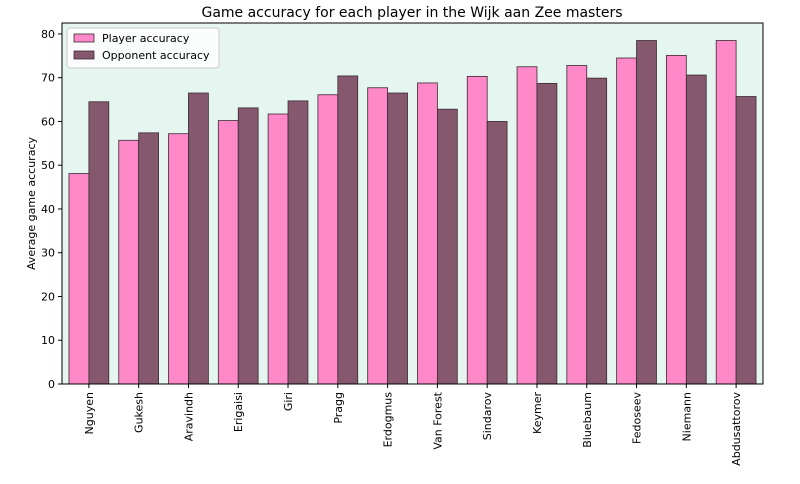 The height and width of the screenshot is (484, 800). Describe the element at coordinates (129, 262) in the screenshot. I see `bar-player-gukesh` at that location.